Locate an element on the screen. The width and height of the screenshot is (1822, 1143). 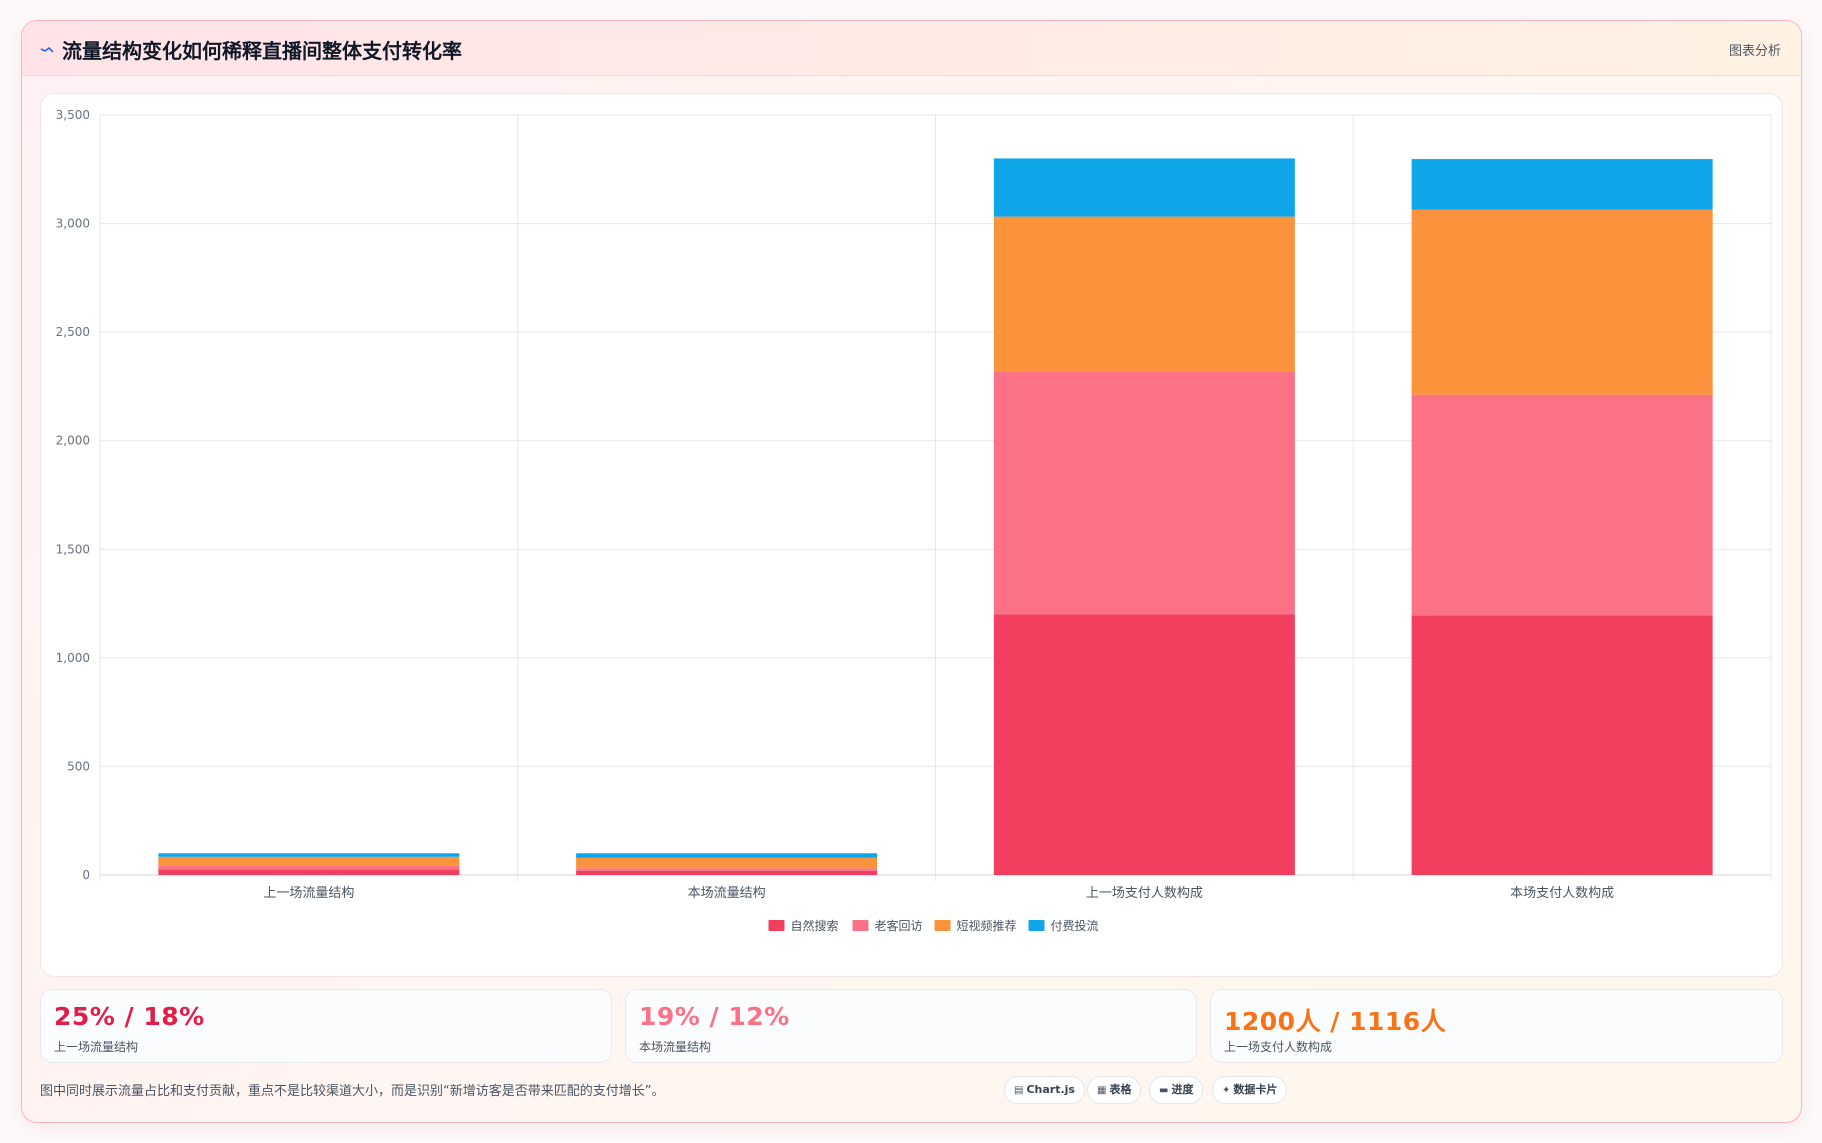
stat-card-1: 25% / 18% 上一场流量结构 is located at coordinates (326, 1026).